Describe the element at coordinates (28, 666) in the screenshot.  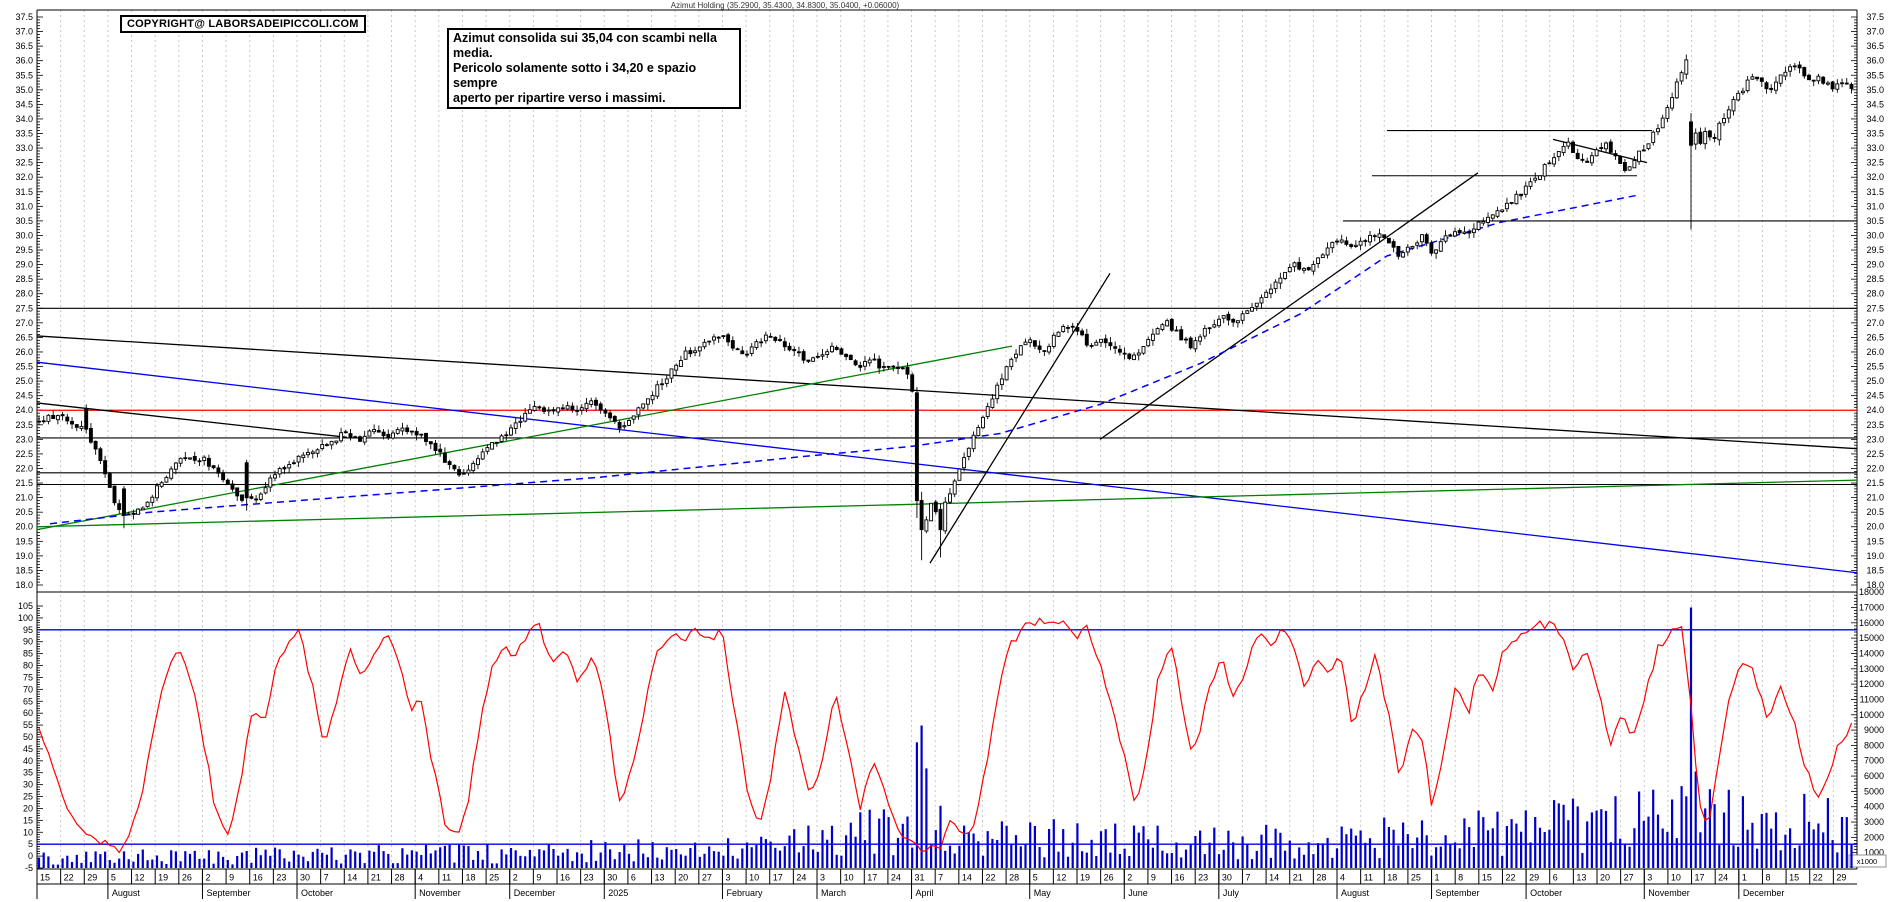
I see `svg-text: 80` at that location.